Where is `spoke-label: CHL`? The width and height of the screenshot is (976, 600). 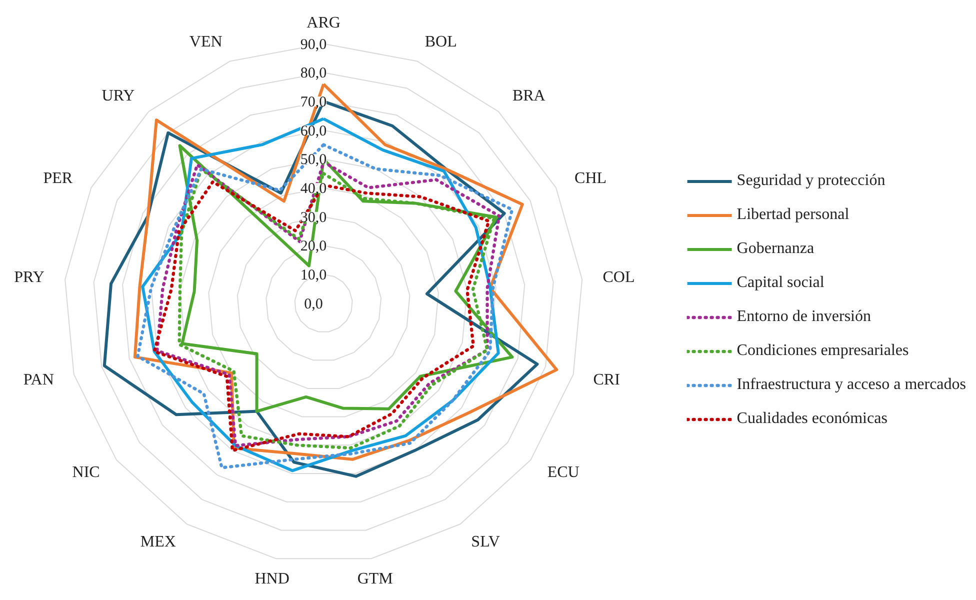
spoke-label: CHL is located at coordinates (590, 178).